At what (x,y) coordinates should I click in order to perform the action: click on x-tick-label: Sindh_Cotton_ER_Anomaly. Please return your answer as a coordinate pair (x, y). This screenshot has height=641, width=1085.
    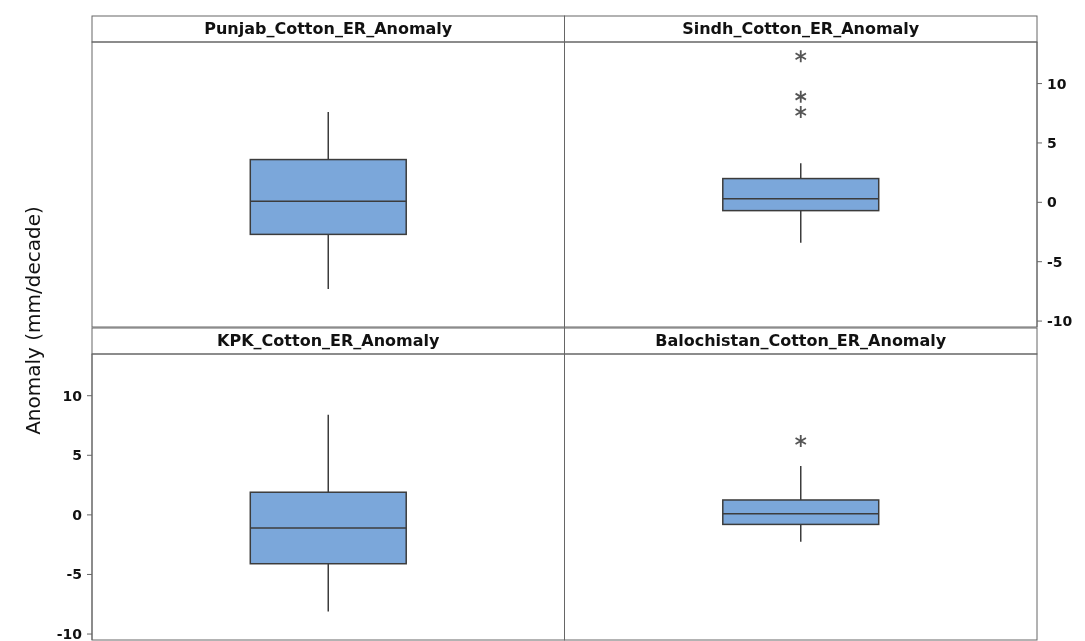
    Looking at the image, I should click on (801, 28).